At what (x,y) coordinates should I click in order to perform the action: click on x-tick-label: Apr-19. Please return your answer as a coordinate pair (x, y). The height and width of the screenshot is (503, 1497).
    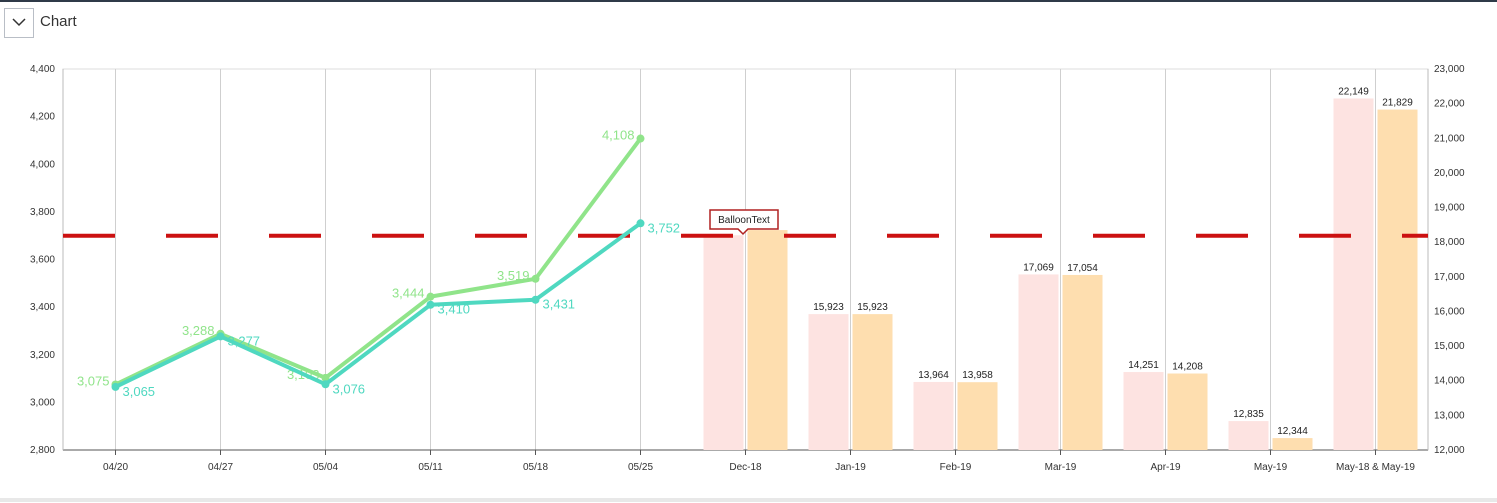
    Looking at the image, I should click on (1165, 467).